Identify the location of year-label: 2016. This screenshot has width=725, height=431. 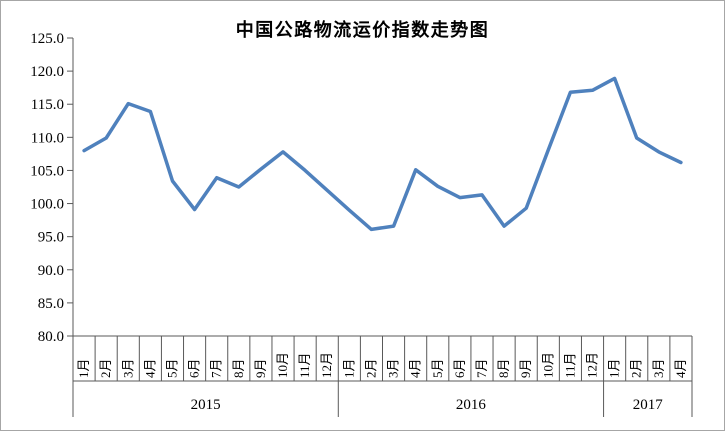
(471, 405).